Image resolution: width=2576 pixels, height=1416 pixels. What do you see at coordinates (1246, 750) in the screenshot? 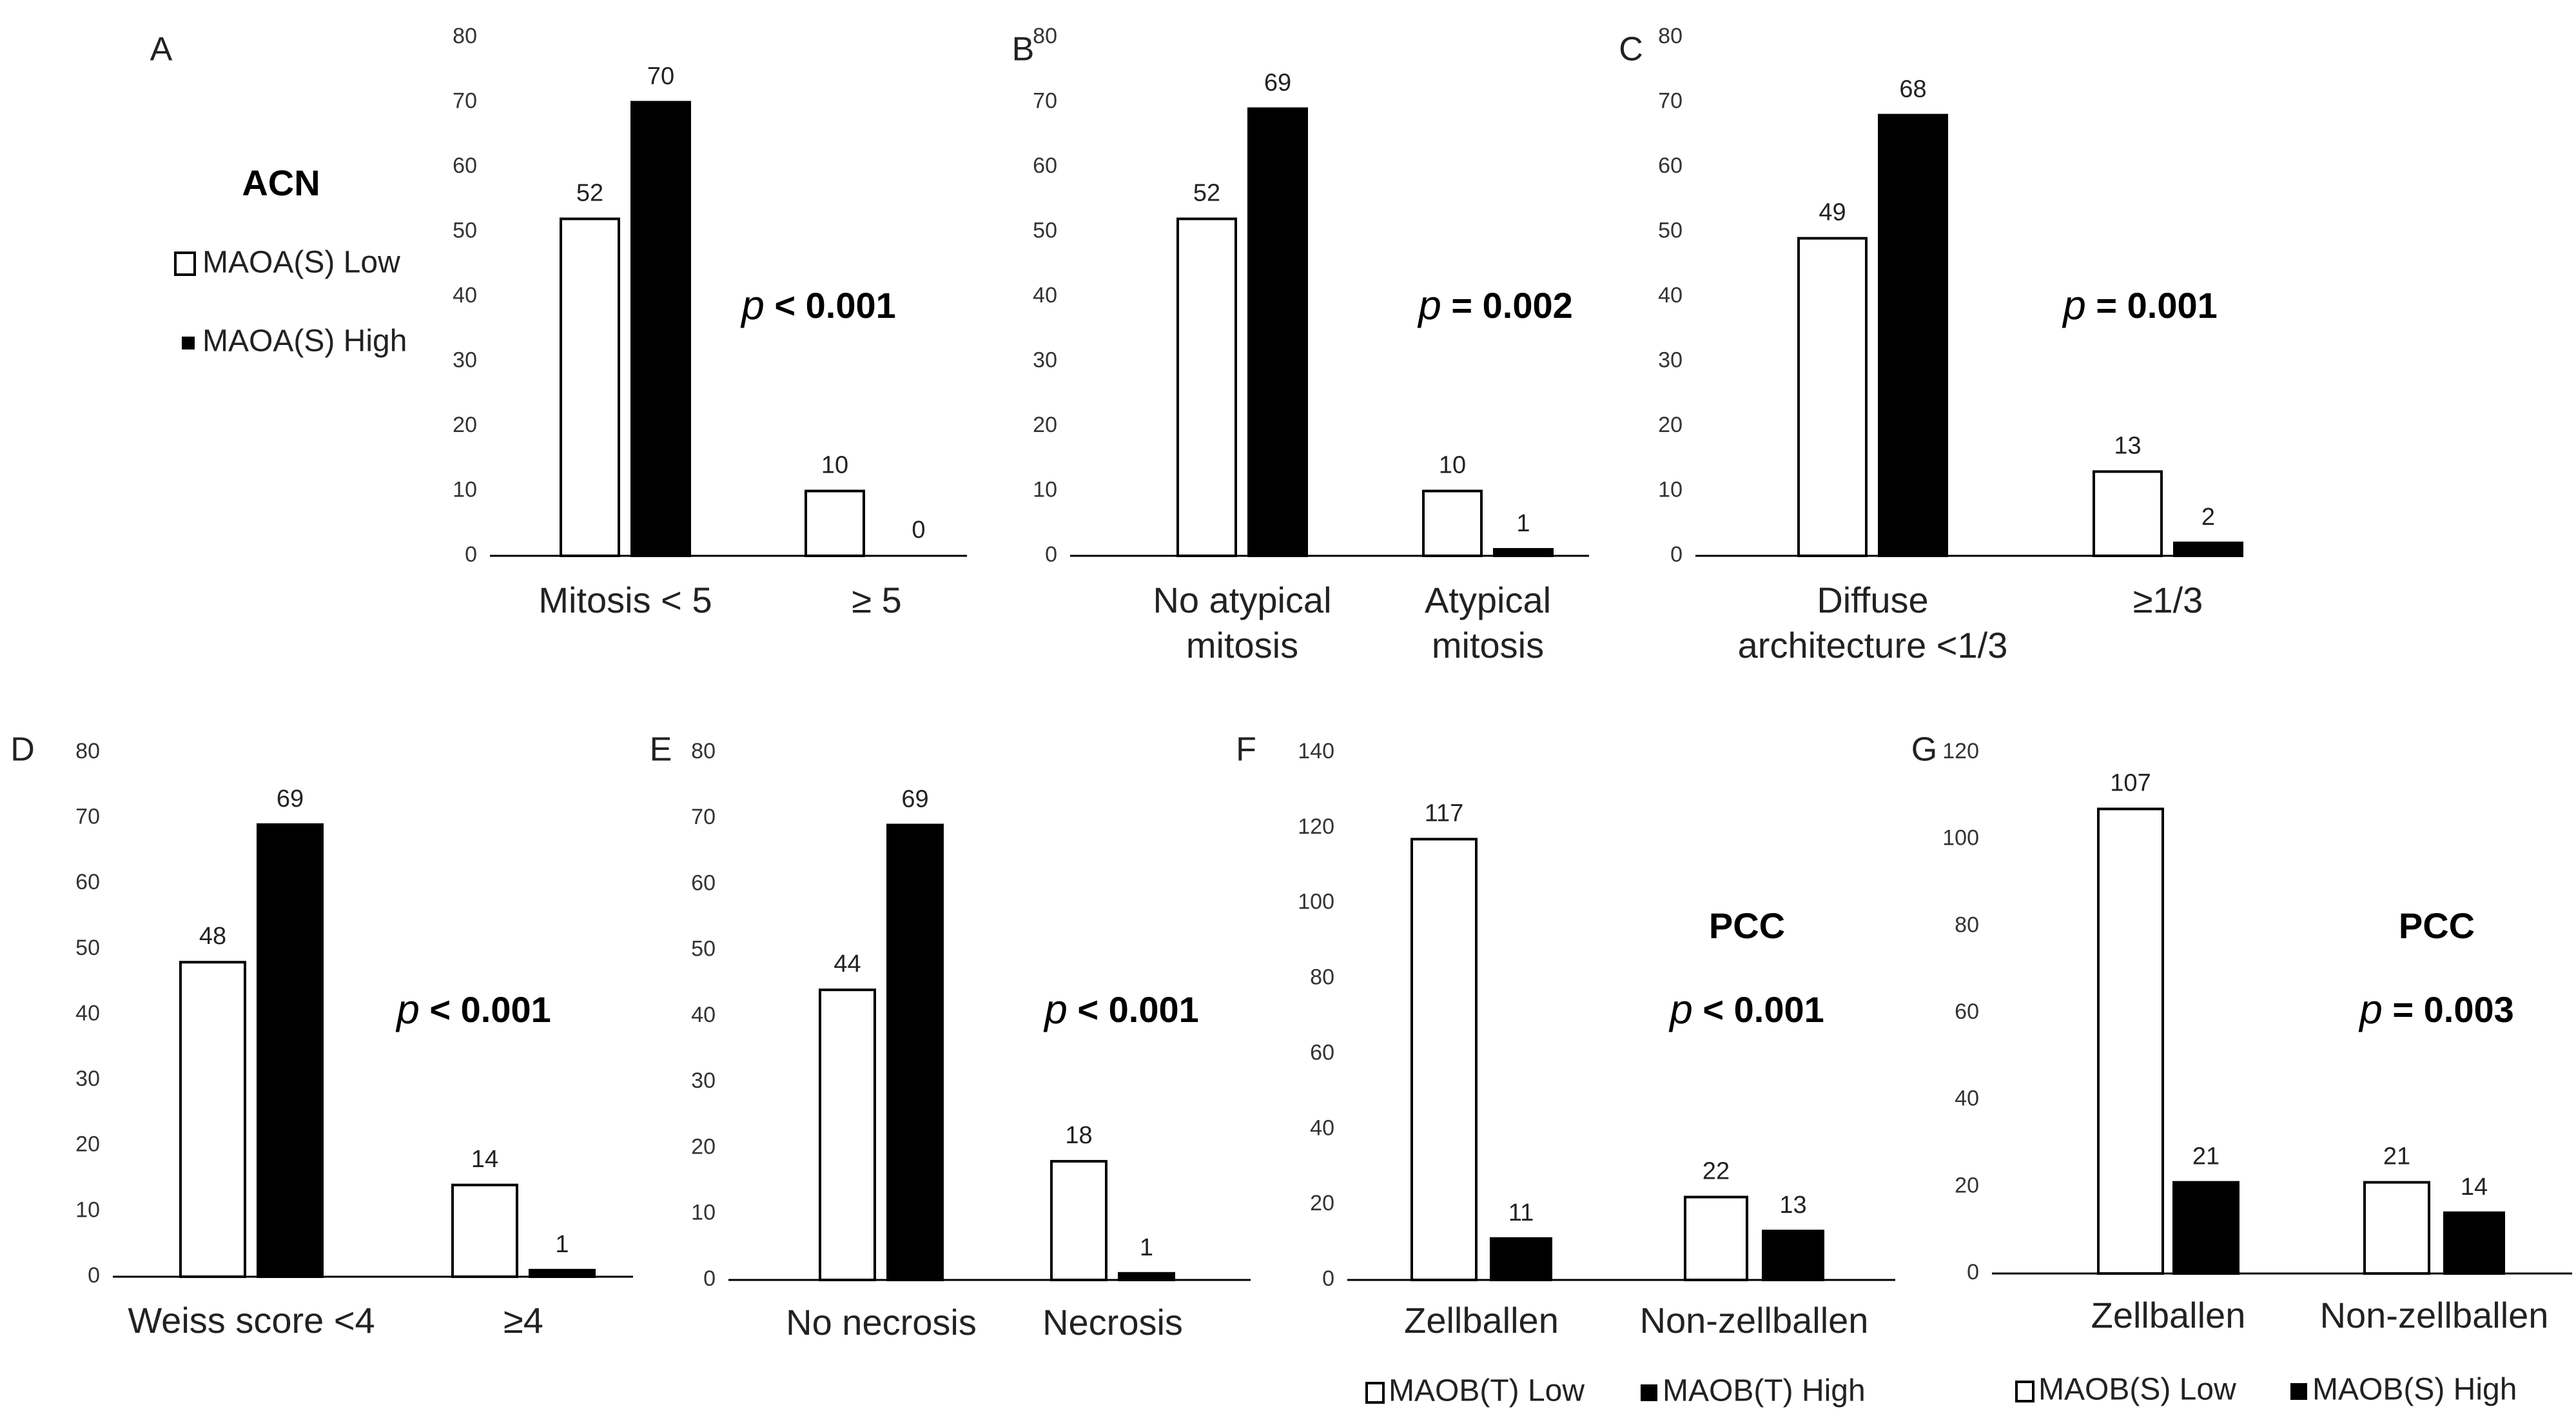
I see `panel-letter: F` at bounding box center [1246, 750].